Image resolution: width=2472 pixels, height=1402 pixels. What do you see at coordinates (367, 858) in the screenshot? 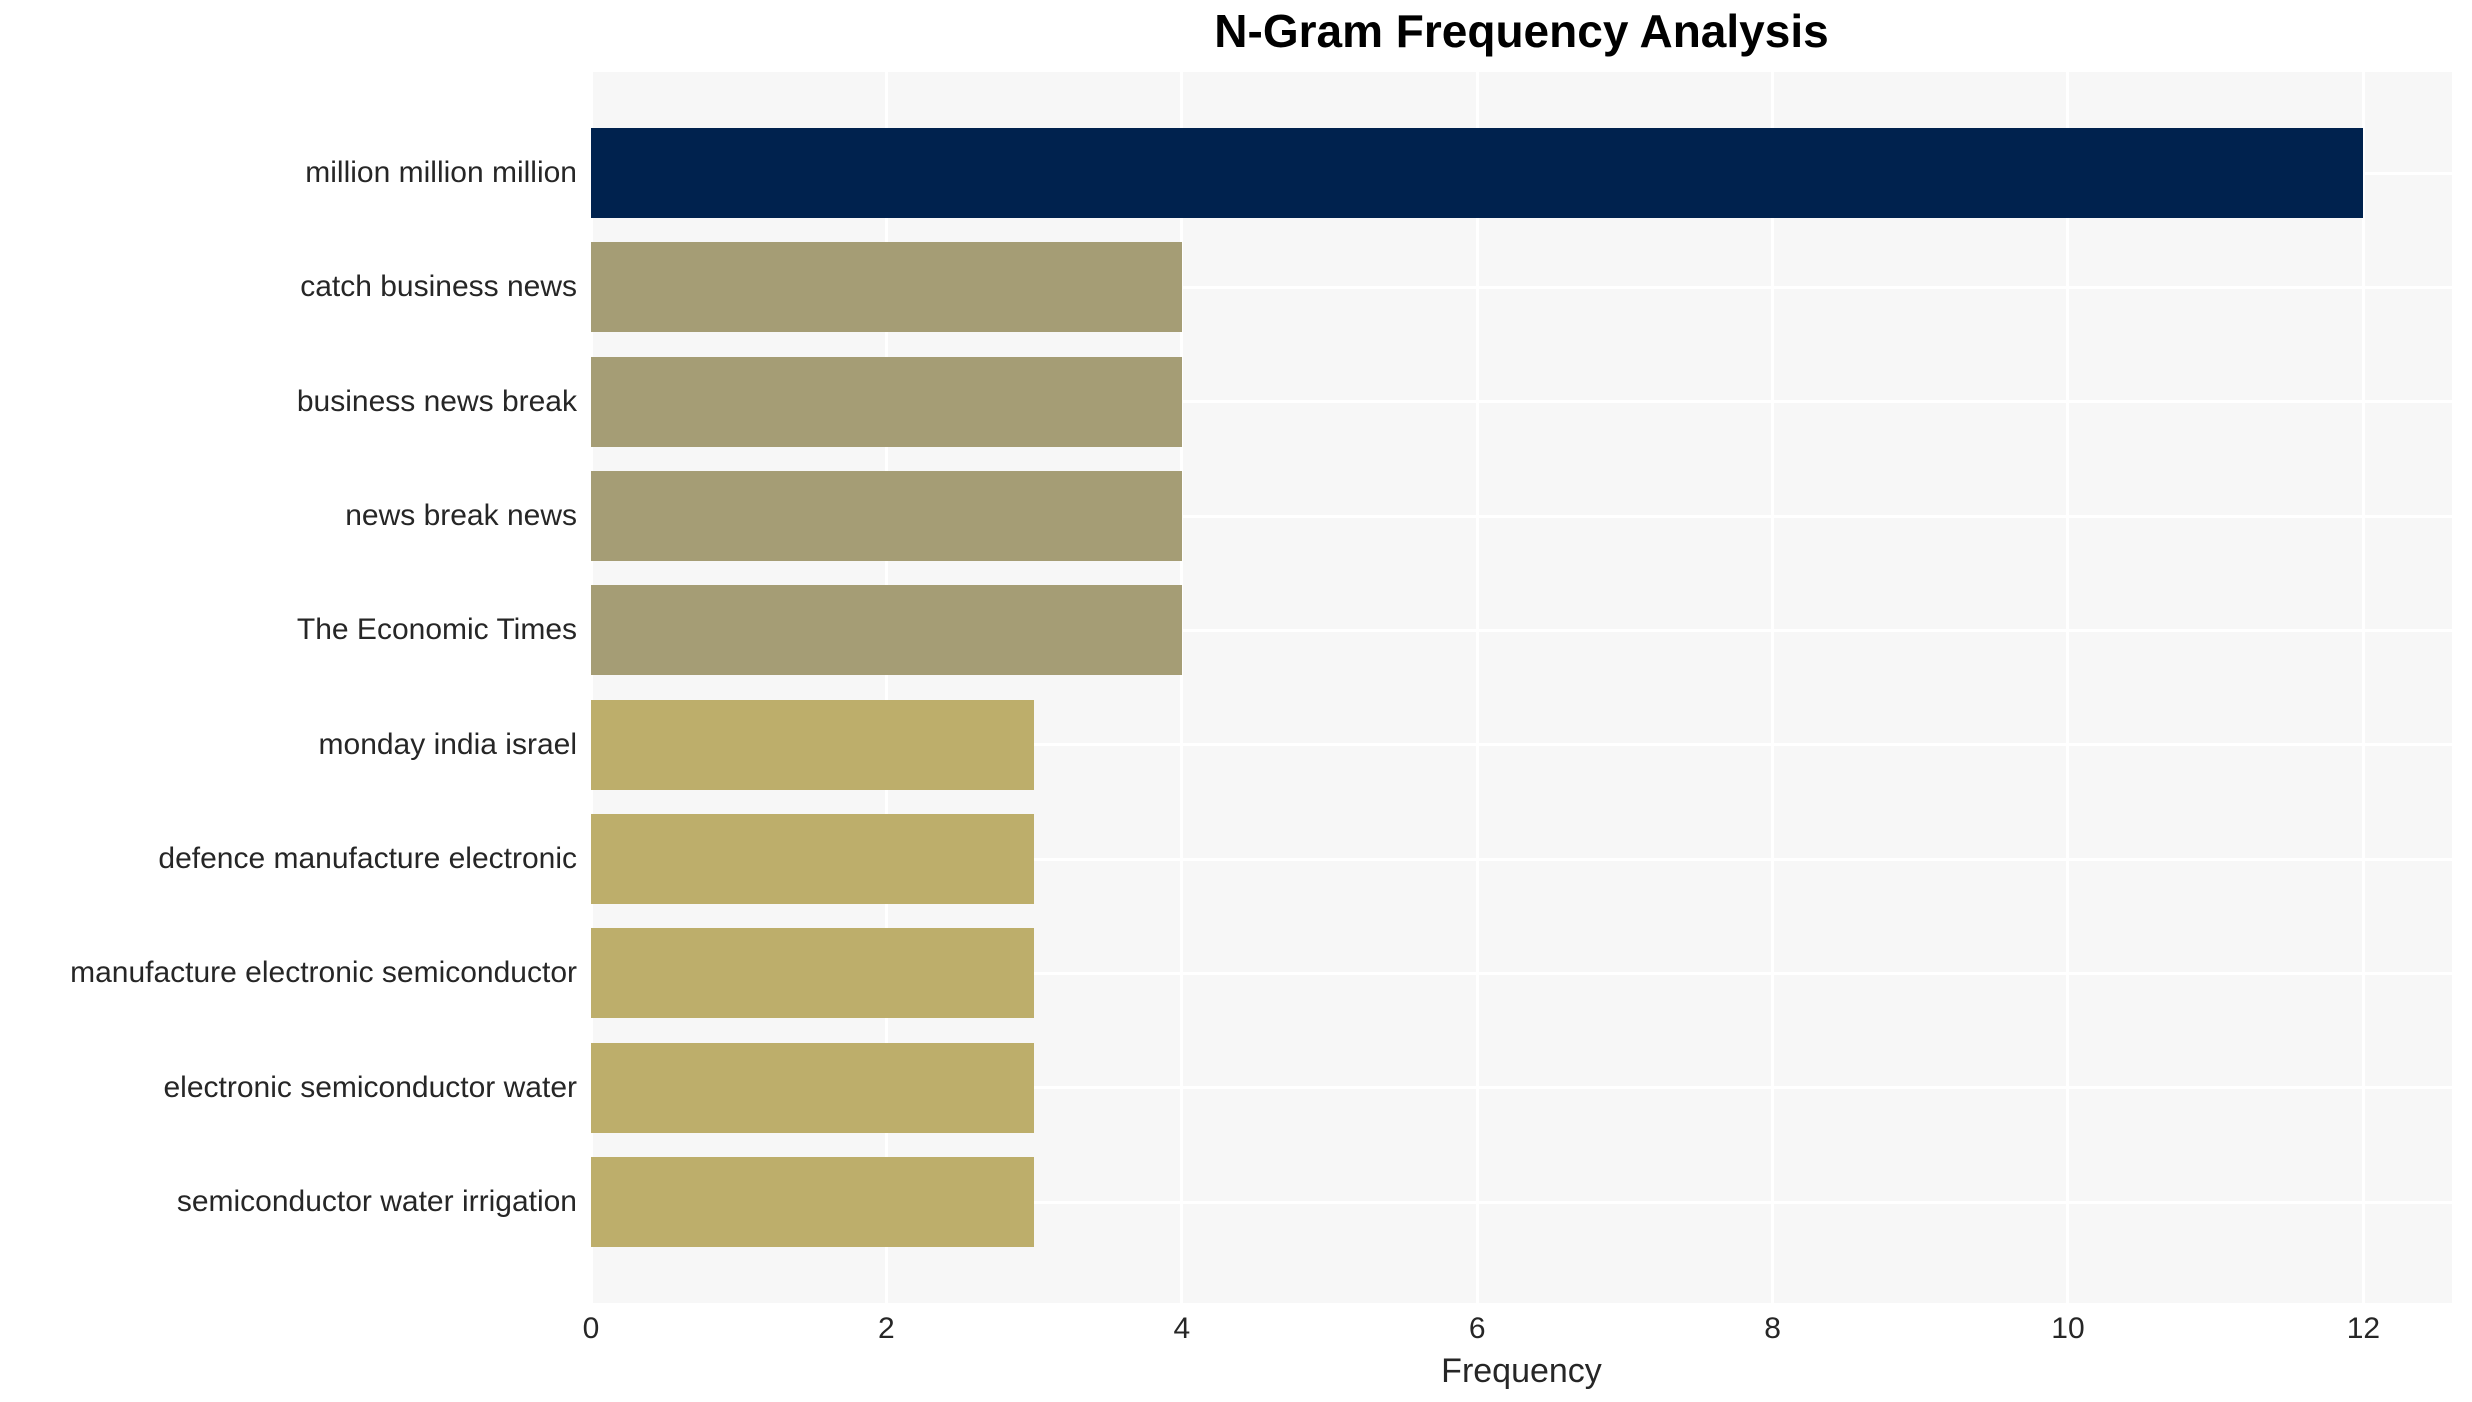
I see `y-tick-label: defence manufacture electronic` at bounding box center [367, 858].